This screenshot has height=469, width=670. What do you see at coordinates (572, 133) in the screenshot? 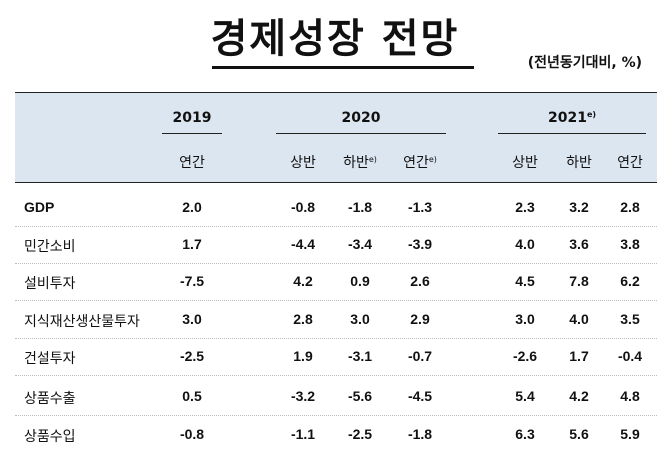
I see `year-2021-rule` at bounding box center [572, 133].